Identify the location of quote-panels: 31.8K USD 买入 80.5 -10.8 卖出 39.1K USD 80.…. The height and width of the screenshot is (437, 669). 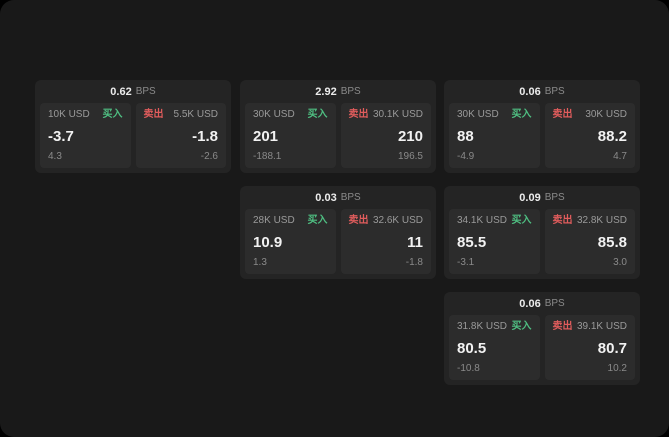
(542, 350).